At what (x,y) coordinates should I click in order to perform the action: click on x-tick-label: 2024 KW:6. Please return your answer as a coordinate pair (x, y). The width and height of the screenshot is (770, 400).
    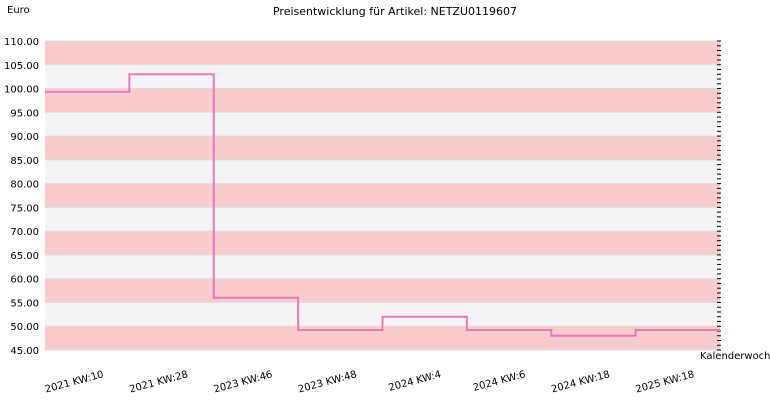
    Looking at the image, I should click on (499, 381).